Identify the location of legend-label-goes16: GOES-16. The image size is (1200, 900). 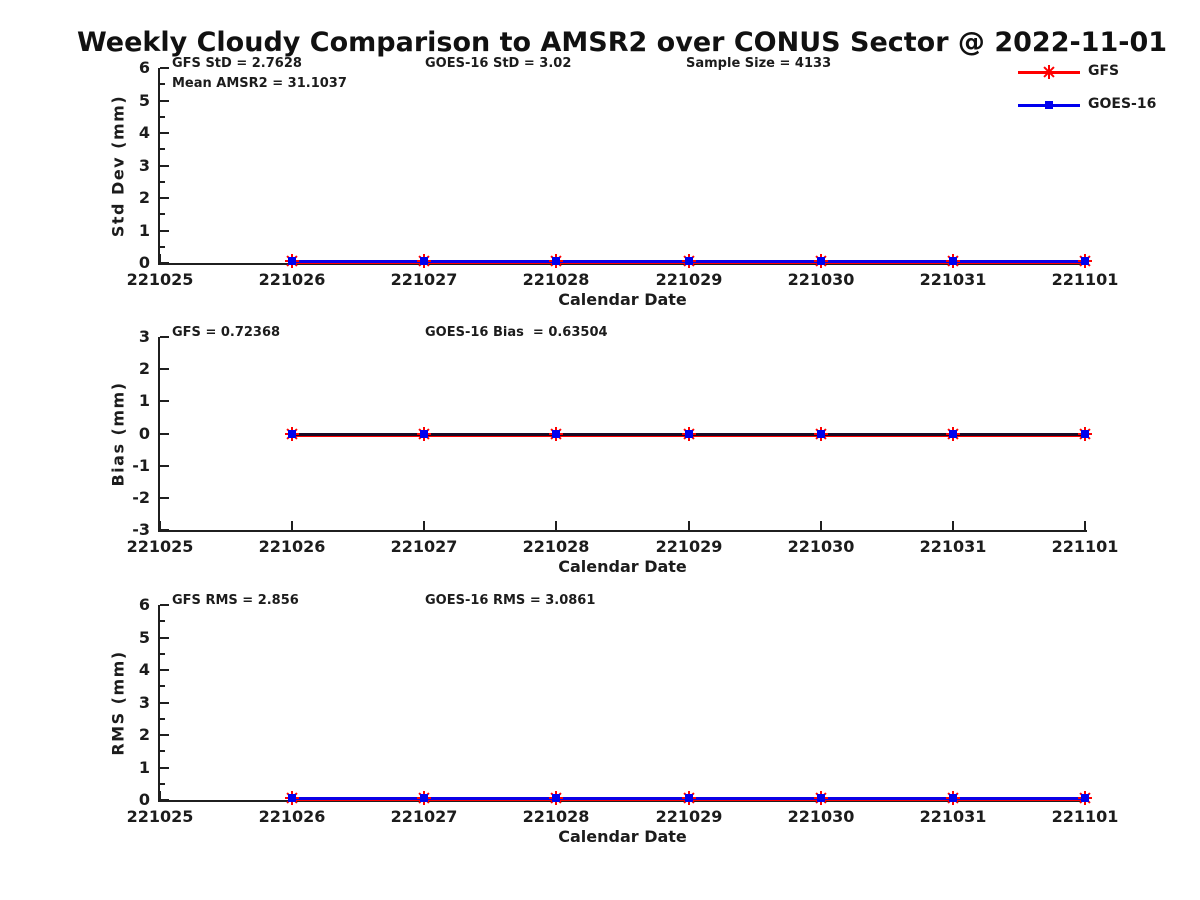
(1122, 104).